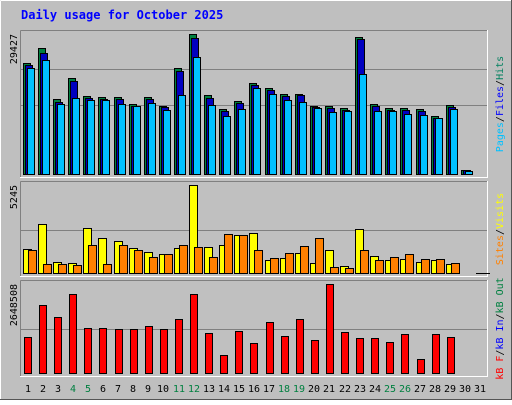 The height and width of the screenshot is (405, 512). Describe the element at coordinates (133, 389) in the screenshot. I see `x-tick-label: 8` at that location.